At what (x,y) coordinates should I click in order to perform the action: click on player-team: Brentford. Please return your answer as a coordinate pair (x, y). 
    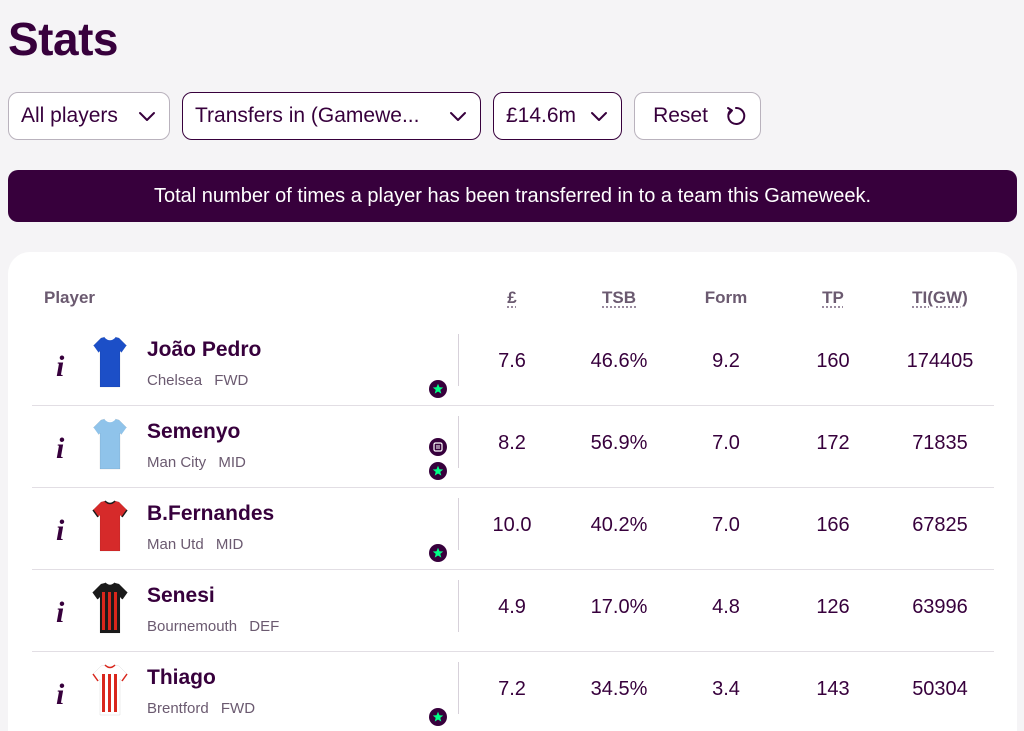
    Looking at the image, I should click on (178, 708).